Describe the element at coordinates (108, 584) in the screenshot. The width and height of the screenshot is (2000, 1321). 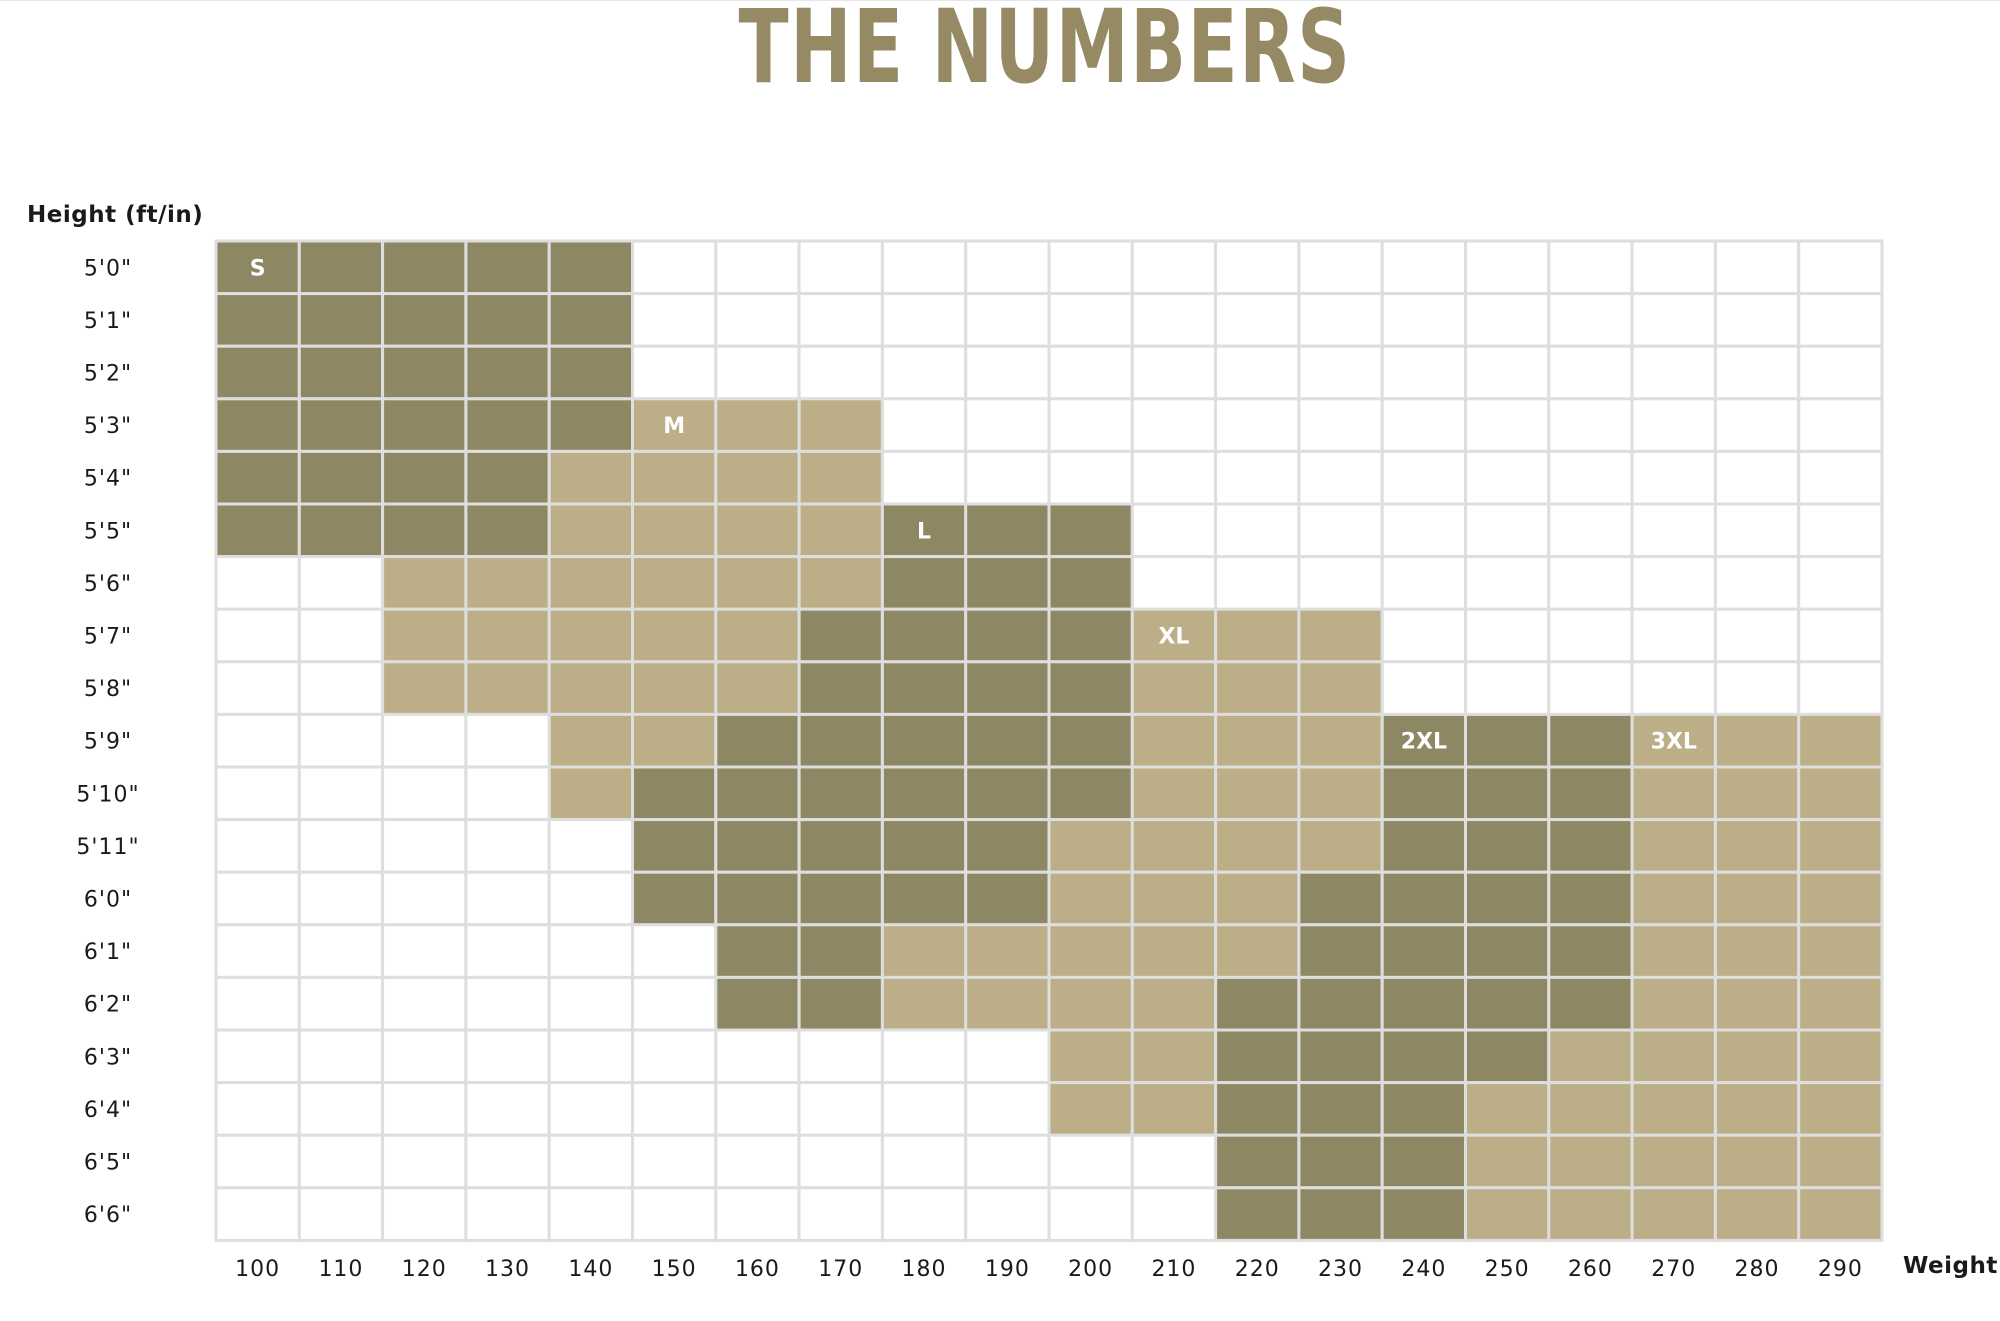
I see `y-tick-label: 5'6"` at that location.